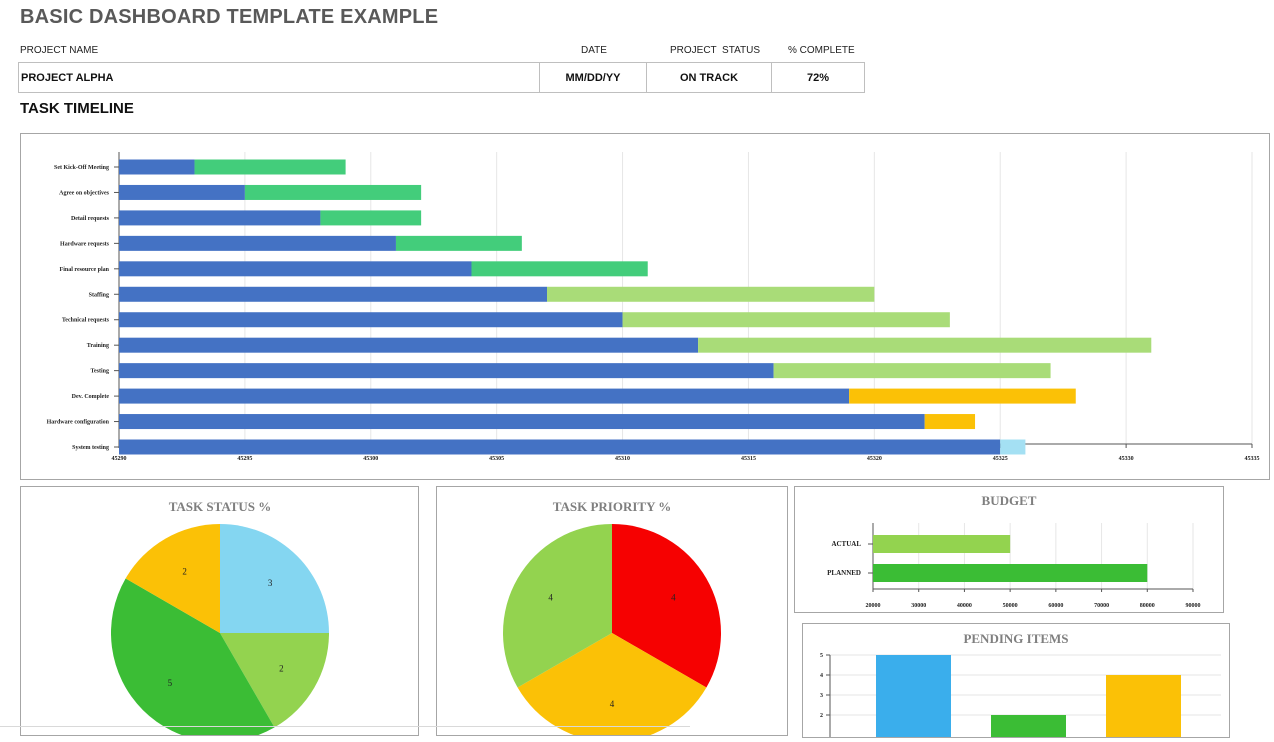 The height and width of the screenshot is (742, 1274). I want to click on pending-items-title: PENDING ITEMS, so click(1015, 638).